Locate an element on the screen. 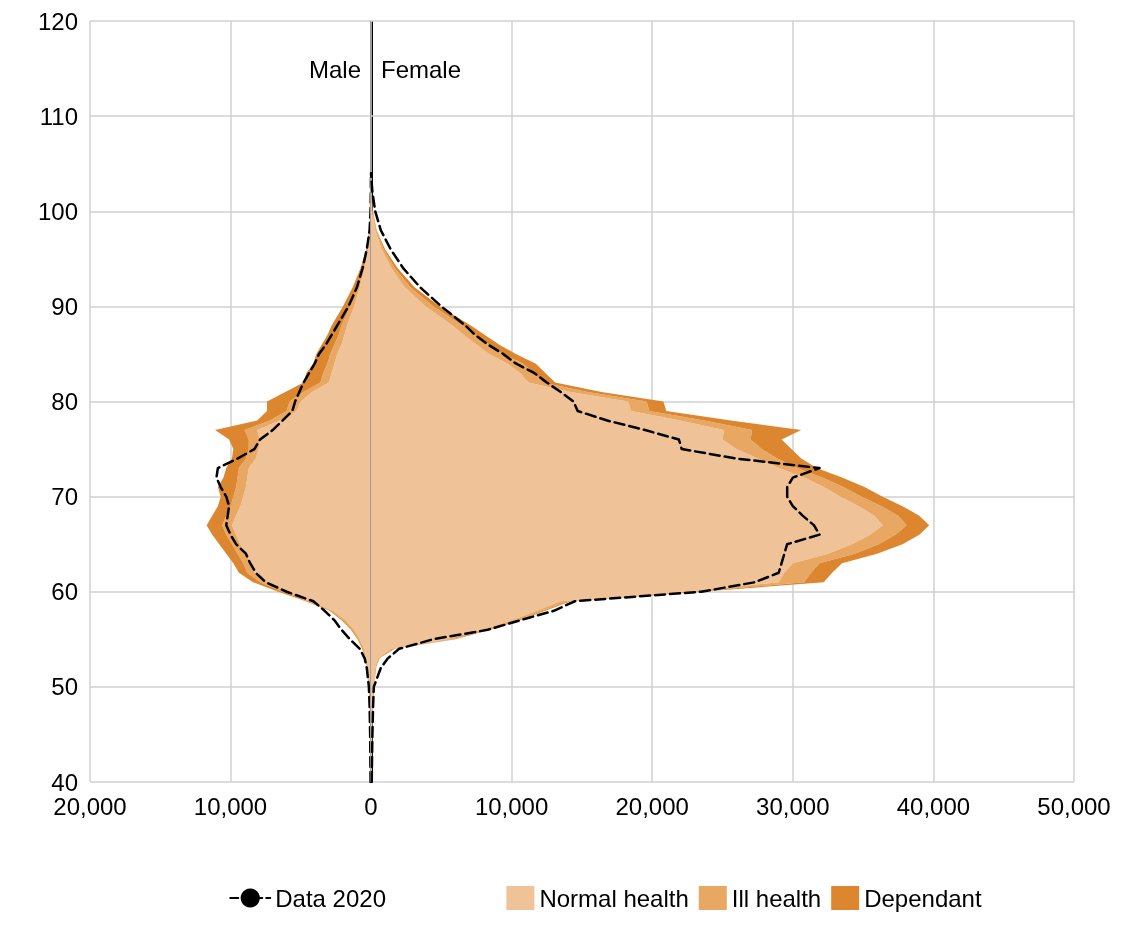  legend-label: Ill health is located at coordinates (776, 898).